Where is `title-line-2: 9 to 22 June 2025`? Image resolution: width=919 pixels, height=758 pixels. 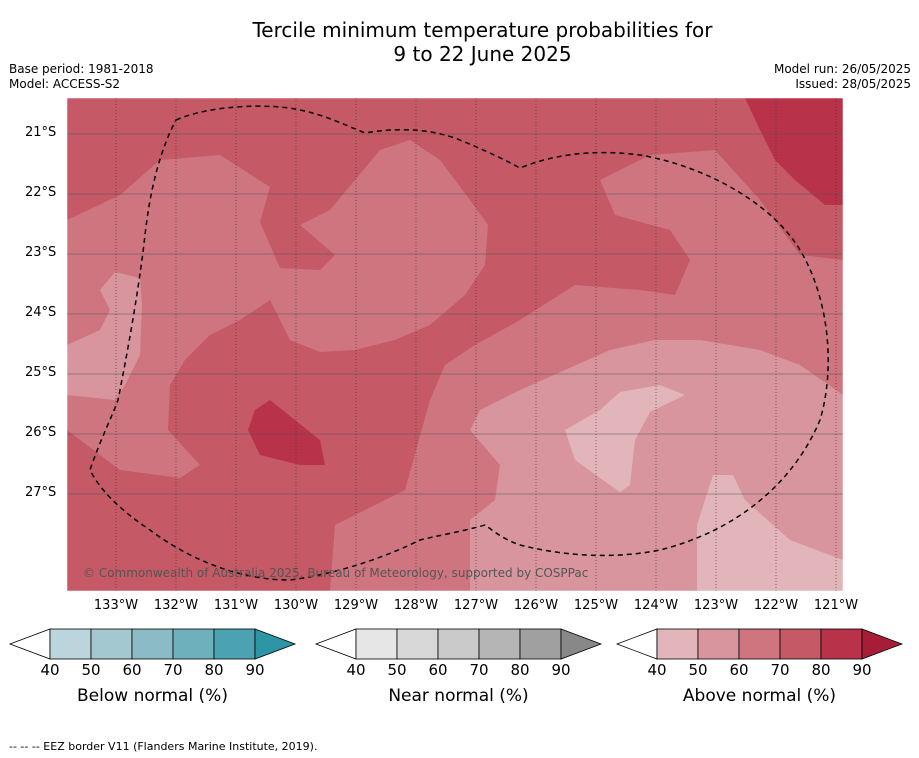
title-line-2: 9 to 22 June 2025 is located at coordinates (482, 54).